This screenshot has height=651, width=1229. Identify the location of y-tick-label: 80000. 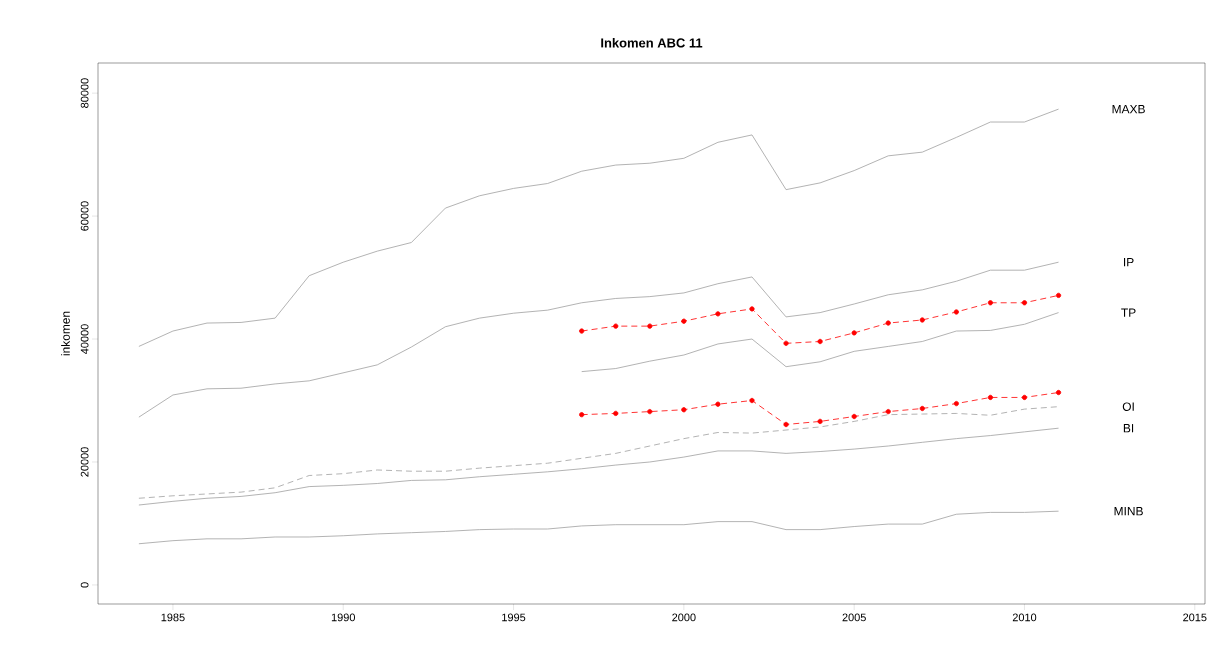
(84, 93).